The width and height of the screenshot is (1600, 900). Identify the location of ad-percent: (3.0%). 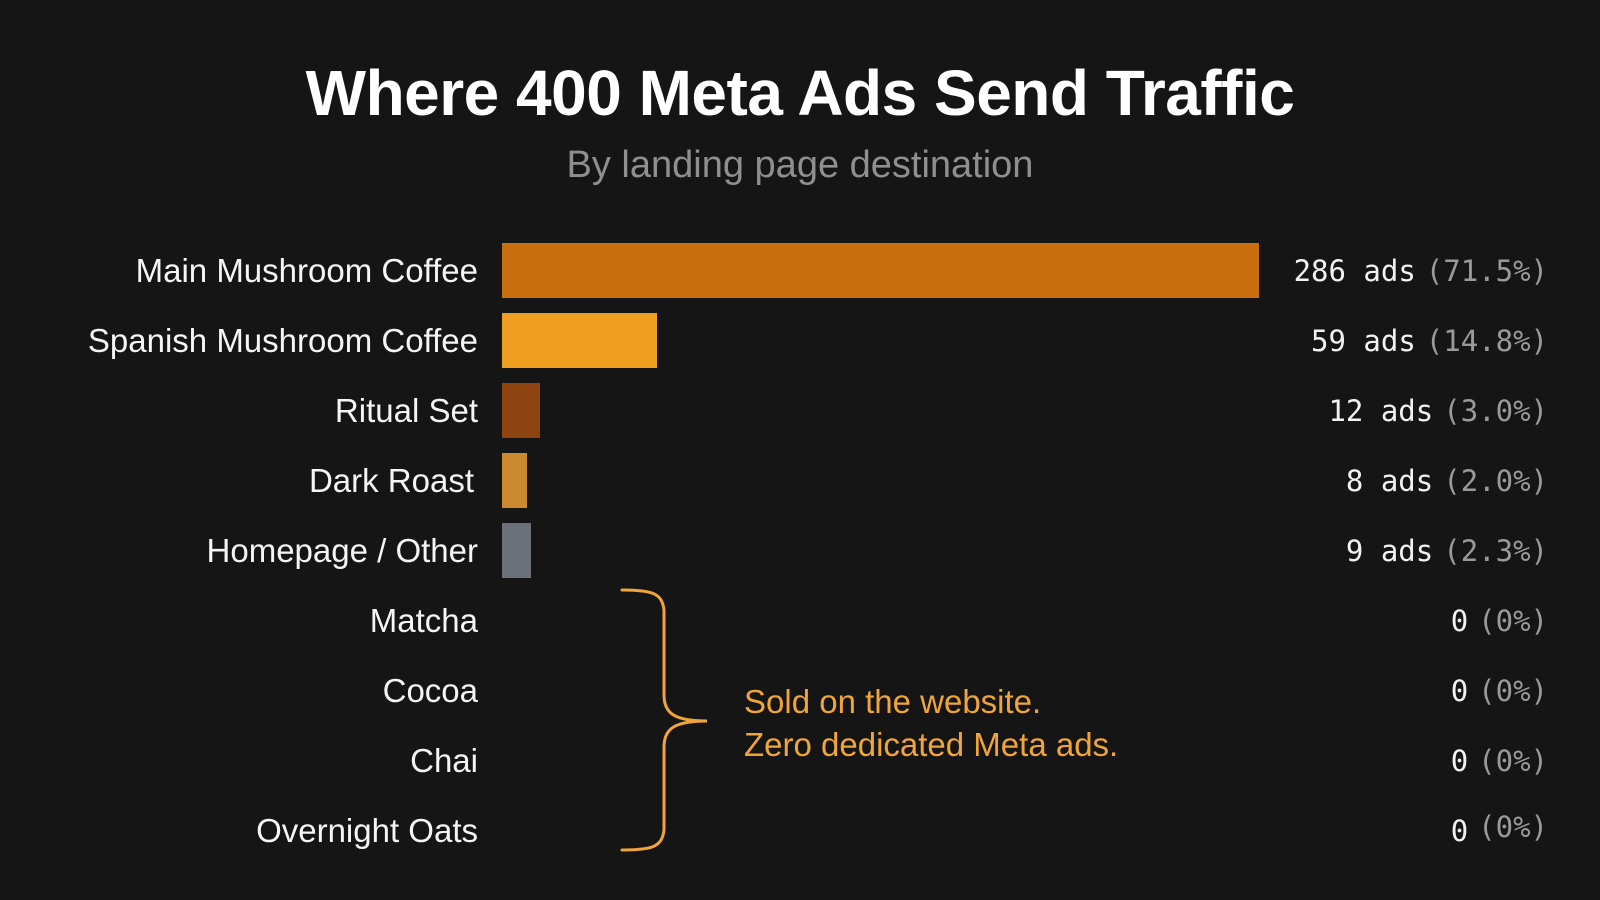
(1495, 411).